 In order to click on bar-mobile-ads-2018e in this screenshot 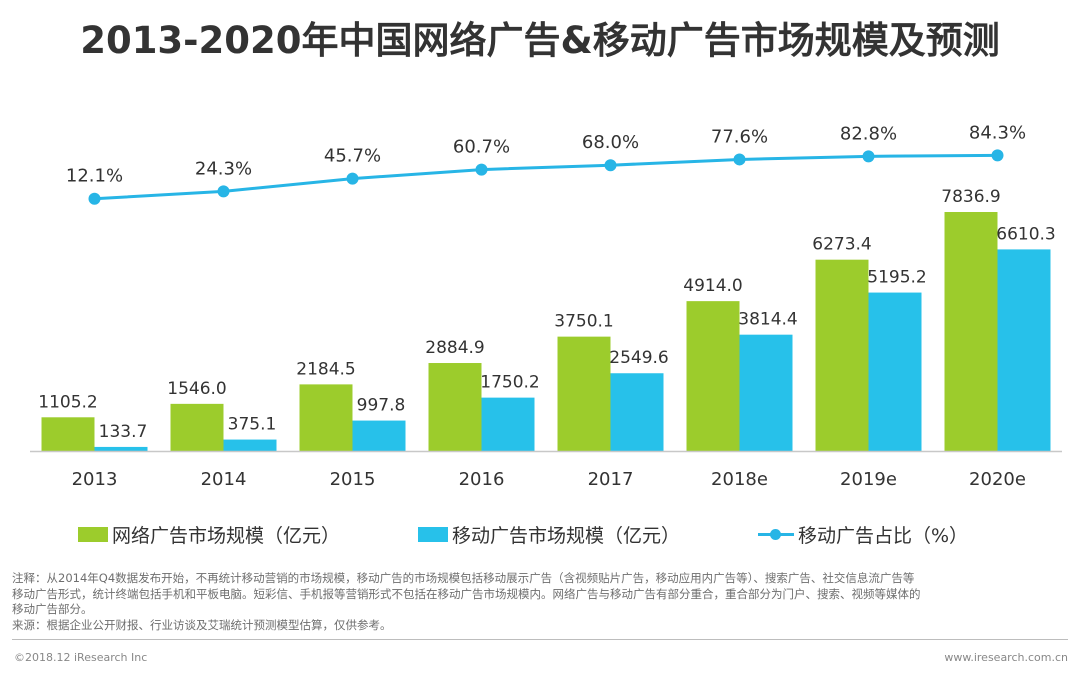, I will do `click(766, 392)`.